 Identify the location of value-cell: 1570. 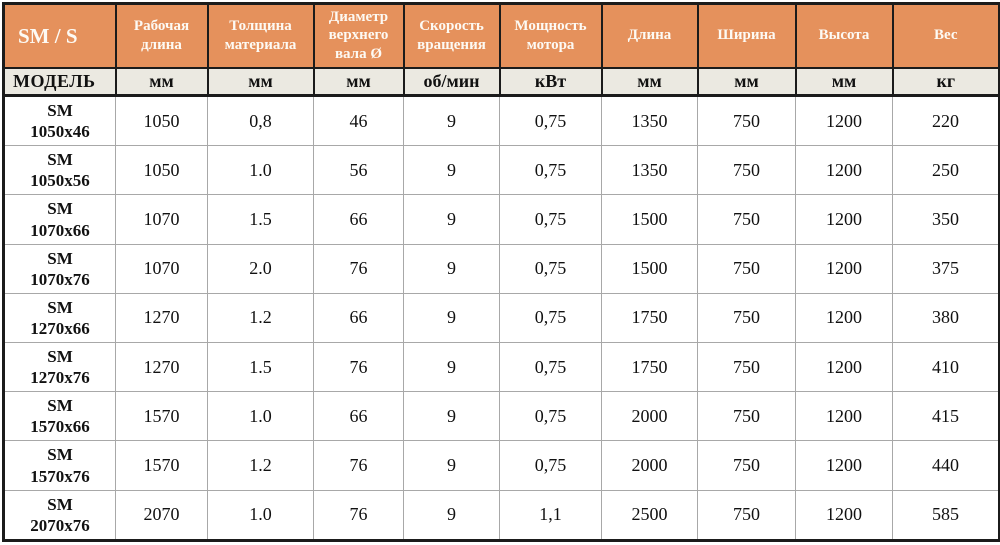
(161, 416).